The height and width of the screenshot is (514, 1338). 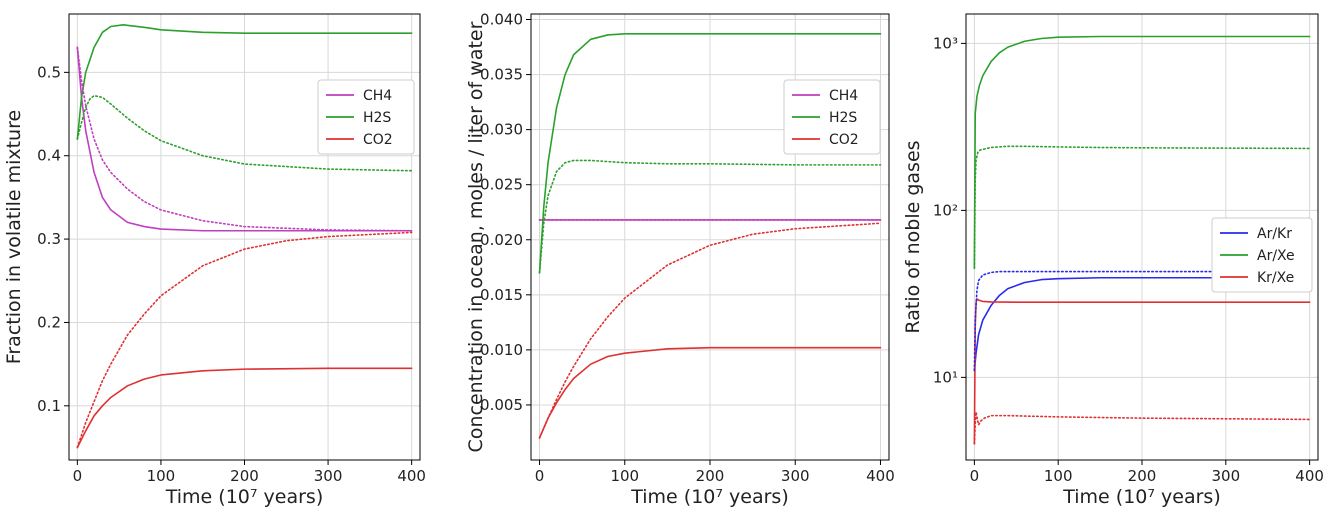 I want to click on y-tick-label: 0.5, so click(x=49, y=72).